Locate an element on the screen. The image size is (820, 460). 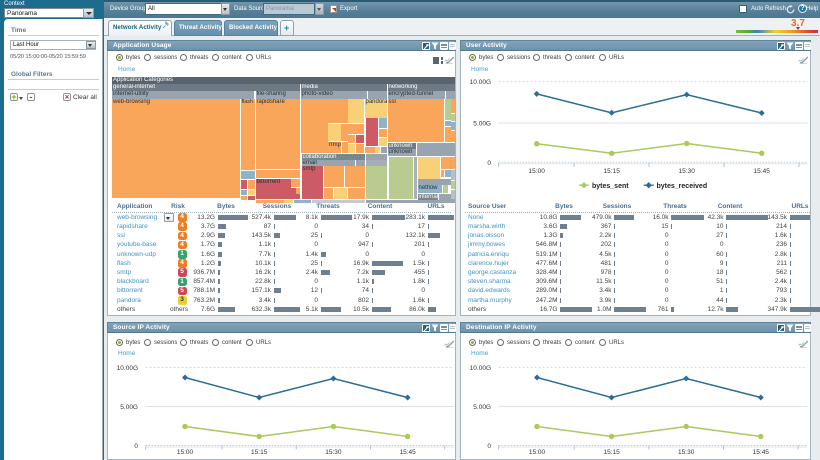
svg-text: bytes_received is located at coordinates (682, 186).